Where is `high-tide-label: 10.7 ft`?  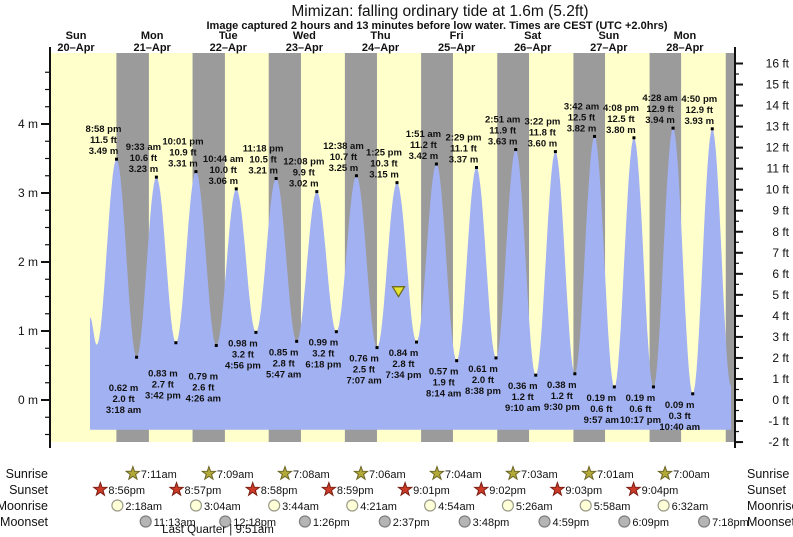
high-tide-label: 10.7 ft is located at coordinates (344, 157).